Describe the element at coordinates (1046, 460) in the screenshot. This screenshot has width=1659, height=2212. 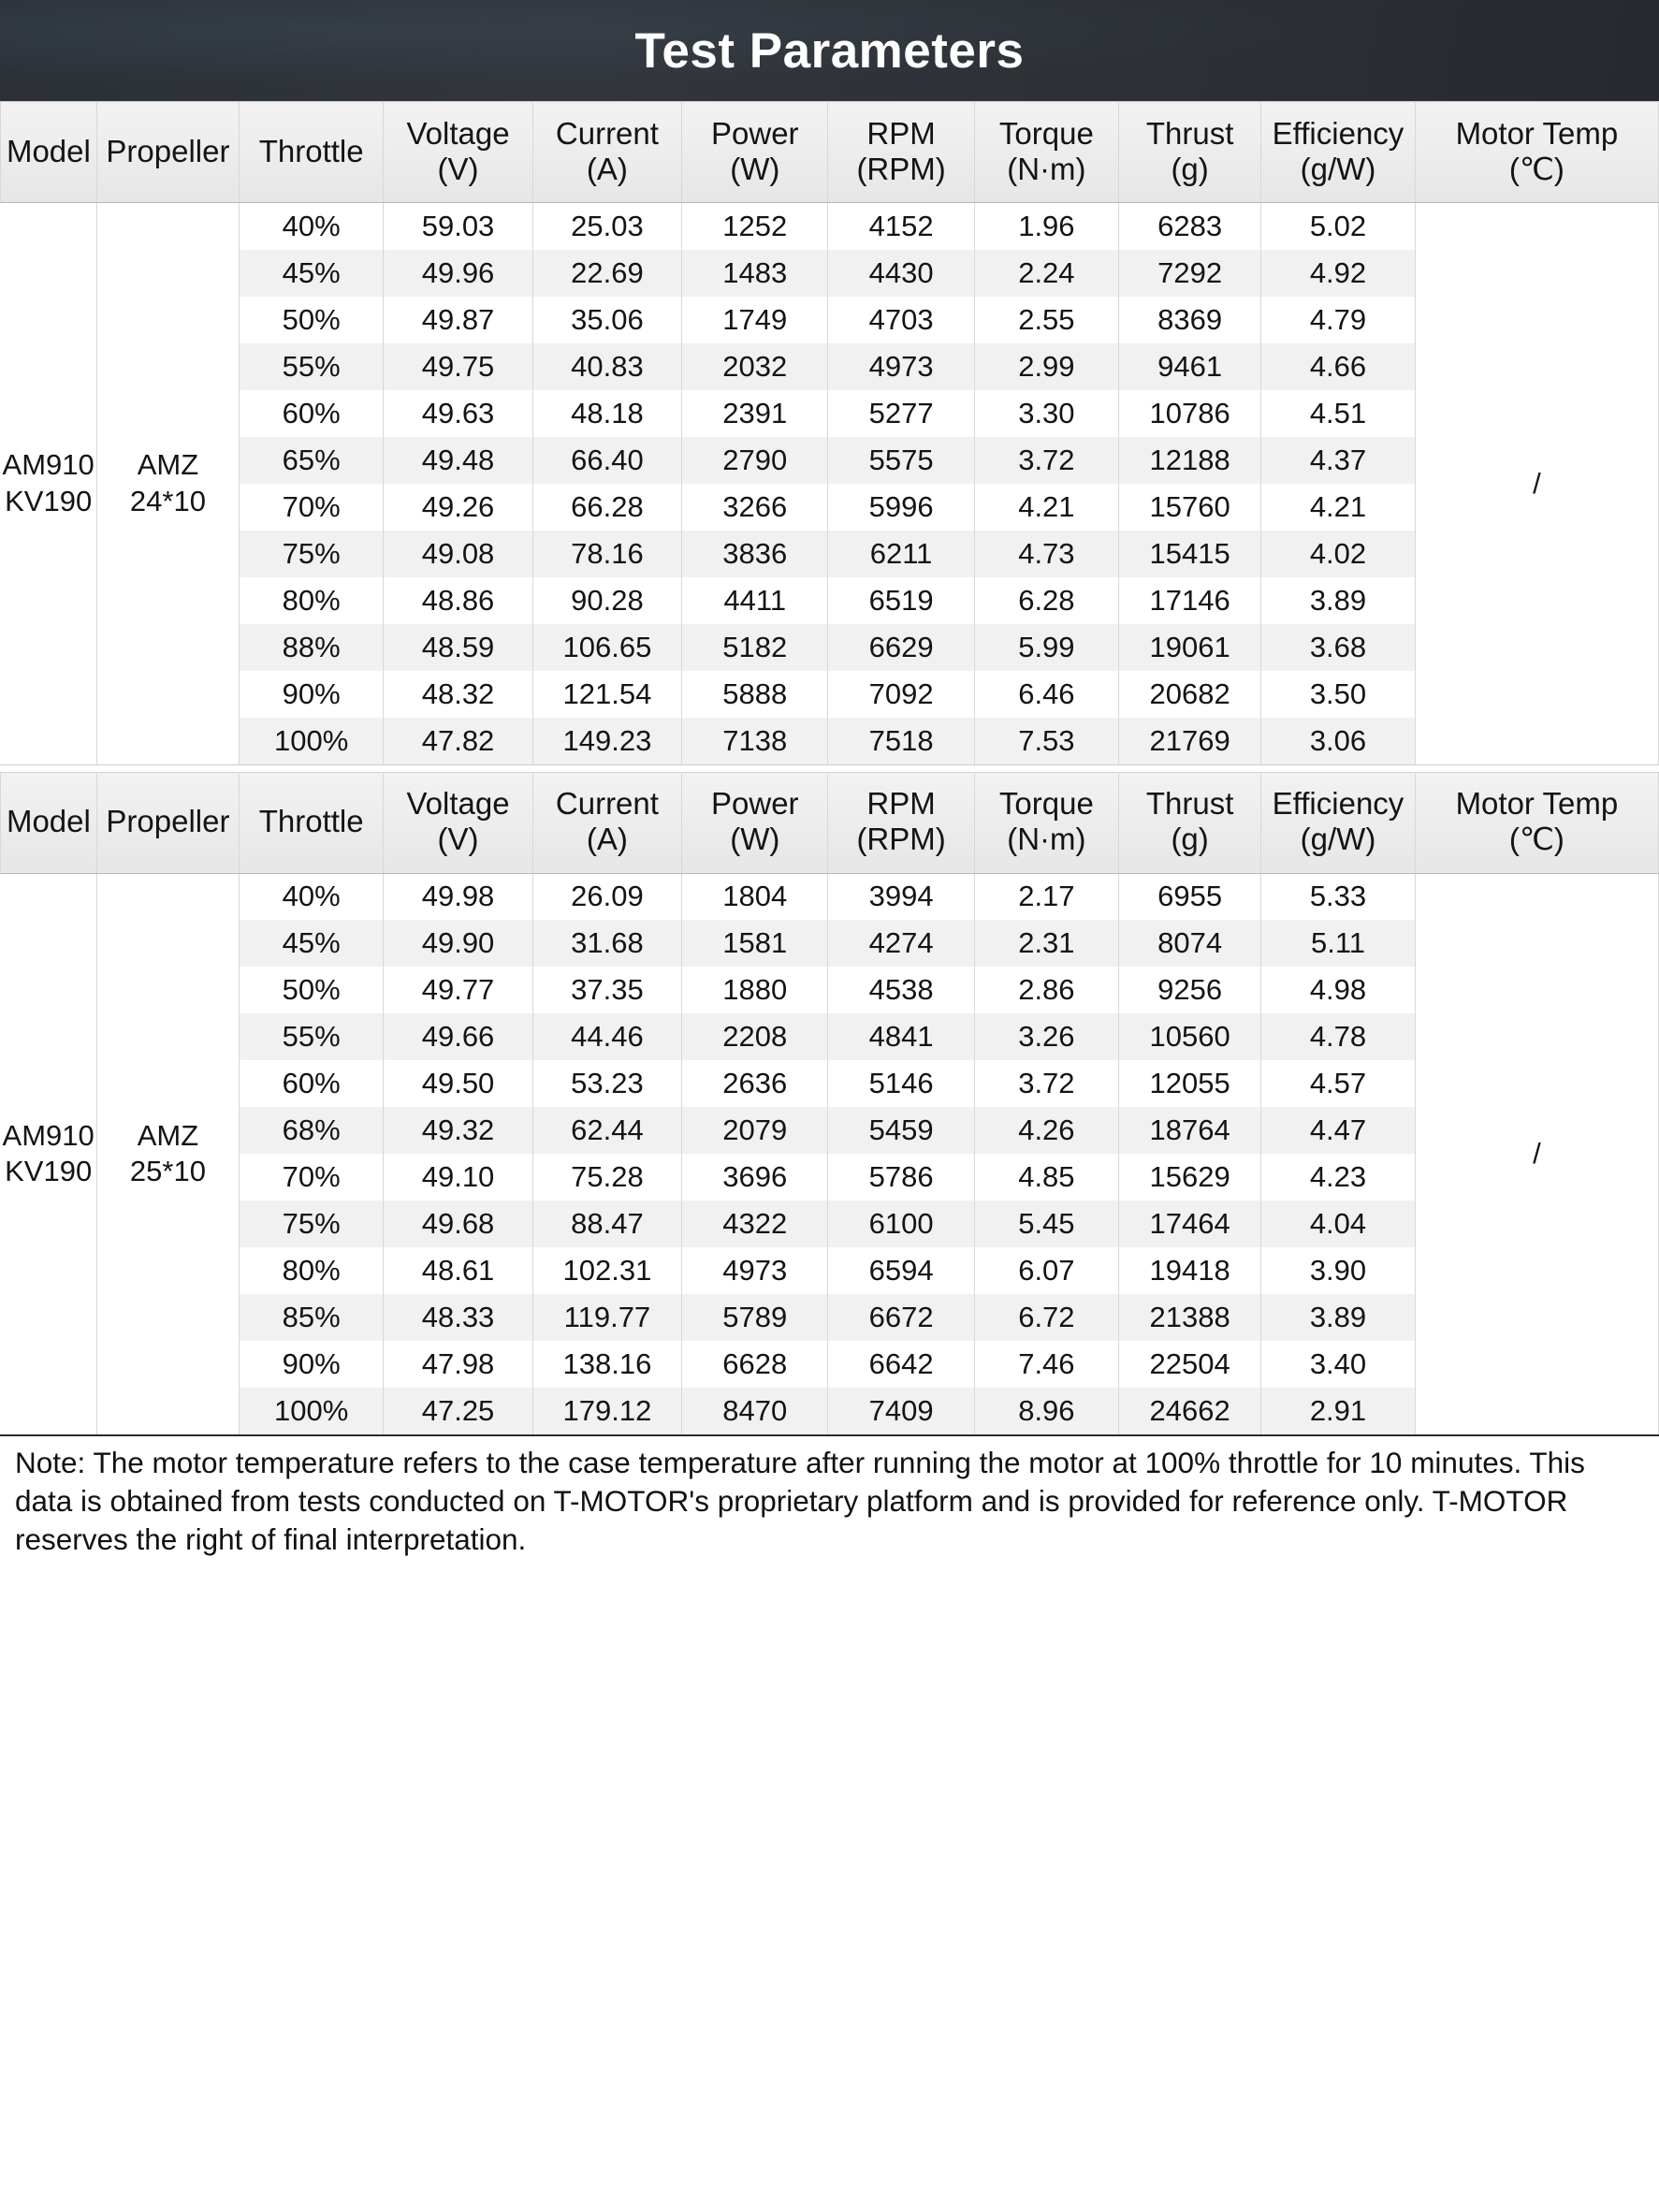
I see `cell-torque: 3.72` at that location.